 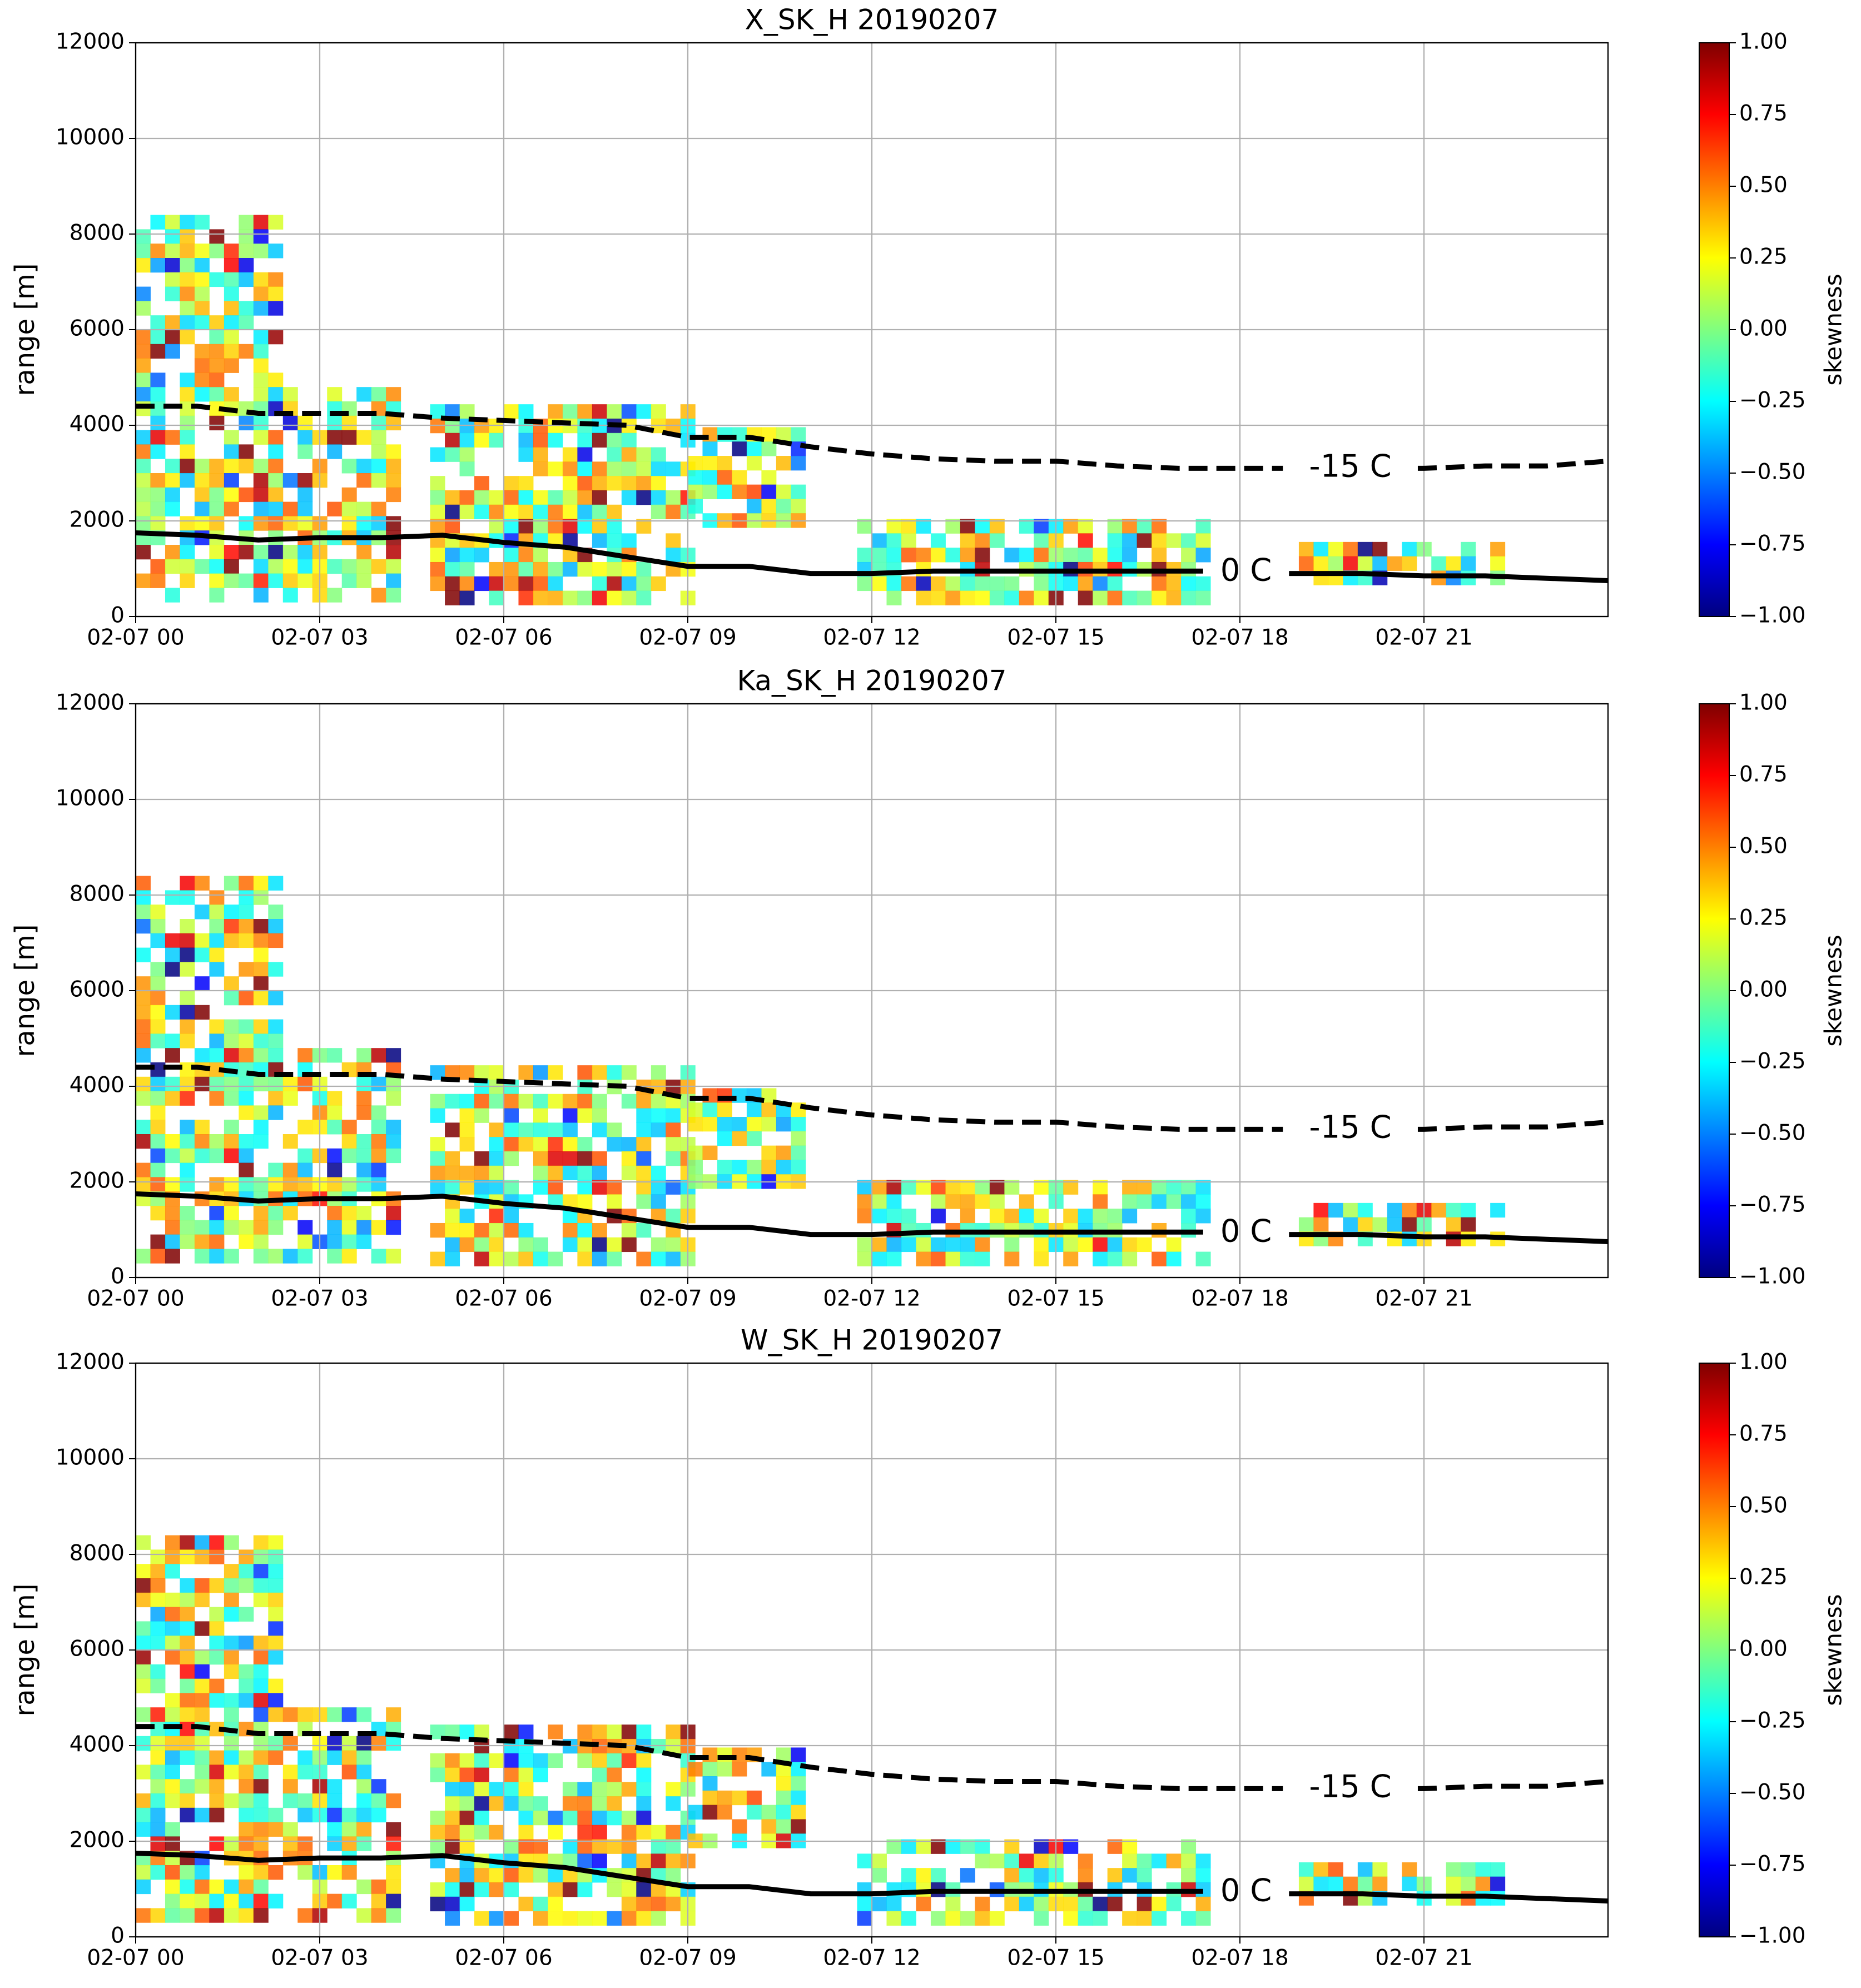 What do you see at coordinates (1763, 257) in the screenshot?
I see `colorbar-tick-label: 0.25` at bounding box center [1763, 257].